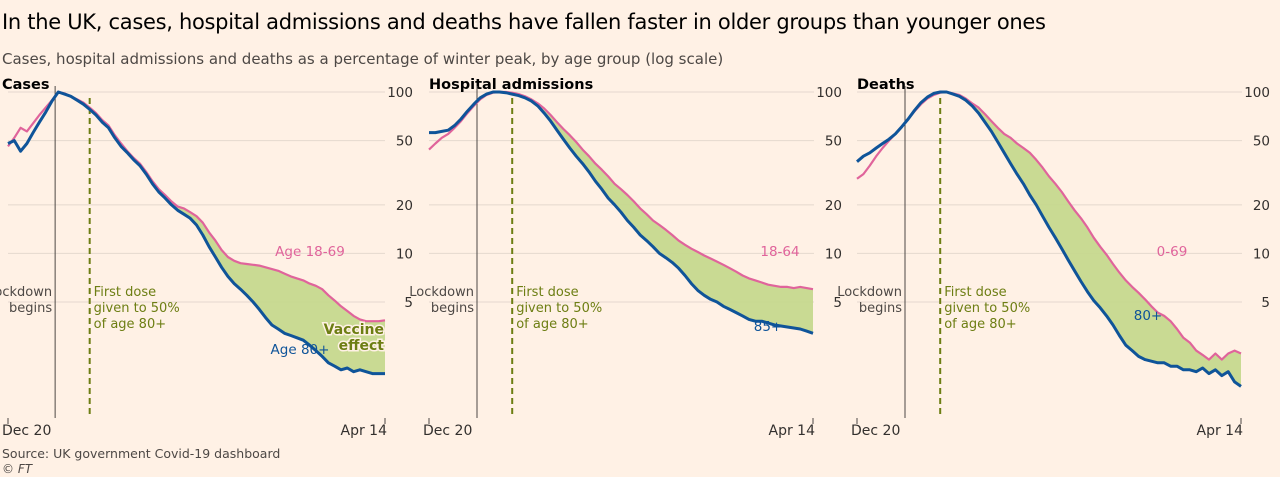  I want to click on ft-credit: © FT, so click(17, 469).